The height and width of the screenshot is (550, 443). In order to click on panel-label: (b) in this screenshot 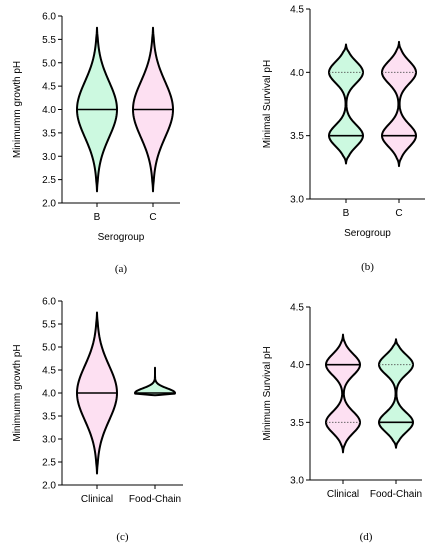, I will do `click(367, 267)`.